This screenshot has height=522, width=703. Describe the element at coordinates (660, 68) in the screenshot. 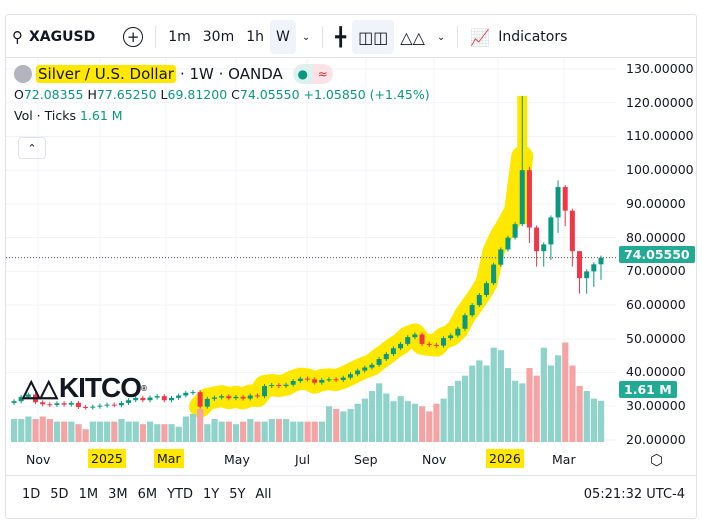

I see `price-tick: 130.00000` at that location.